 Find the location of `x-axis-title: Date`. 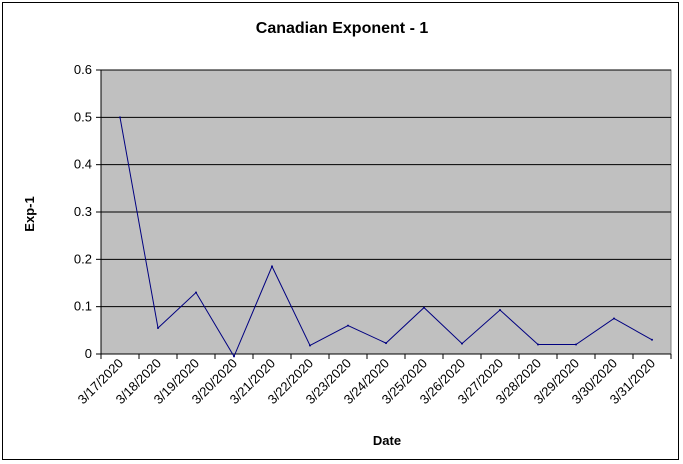

x-axis-title: Date is located at coordinates (387, 440).